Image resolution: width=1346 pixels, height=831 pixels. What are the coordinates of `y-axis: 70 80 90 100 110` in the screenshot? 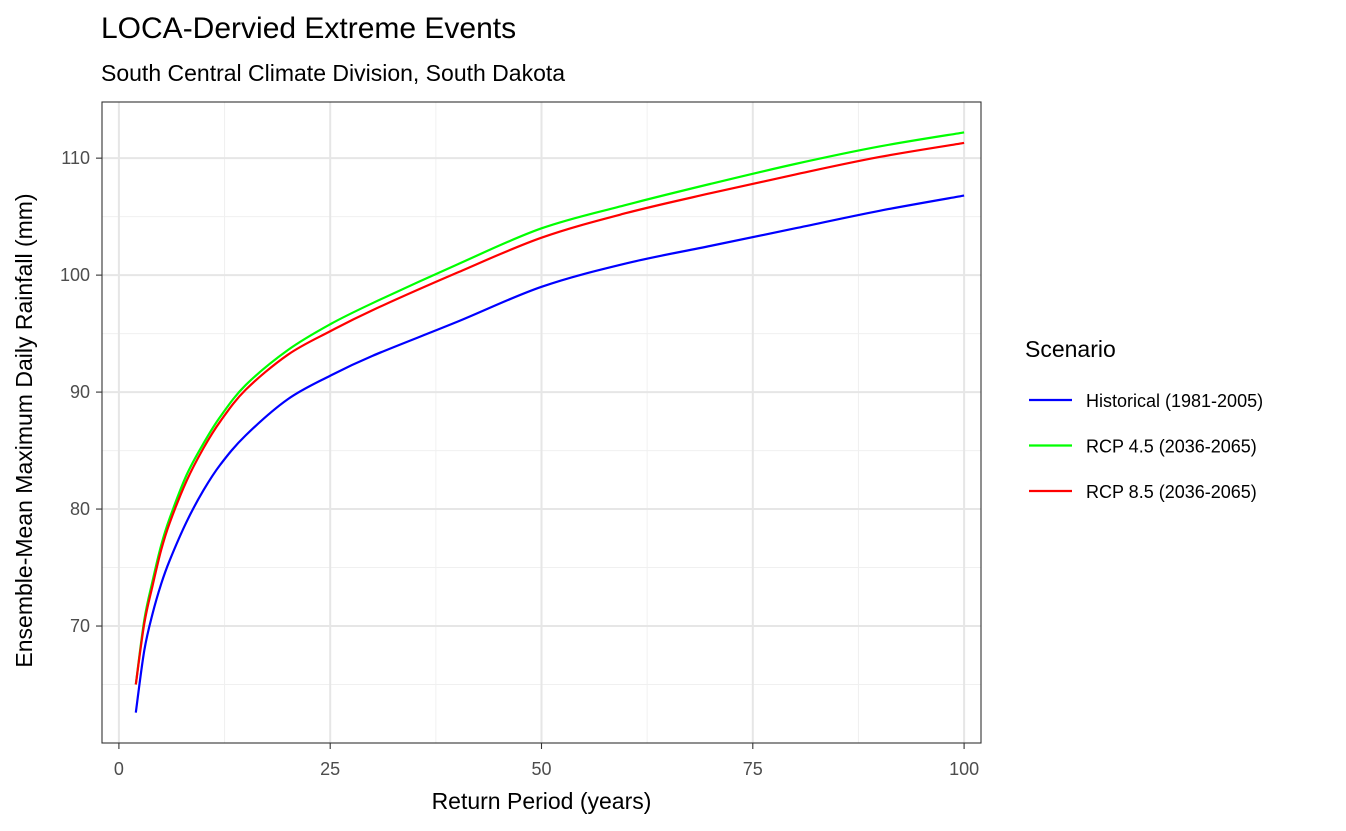 It's located at (81, 392).